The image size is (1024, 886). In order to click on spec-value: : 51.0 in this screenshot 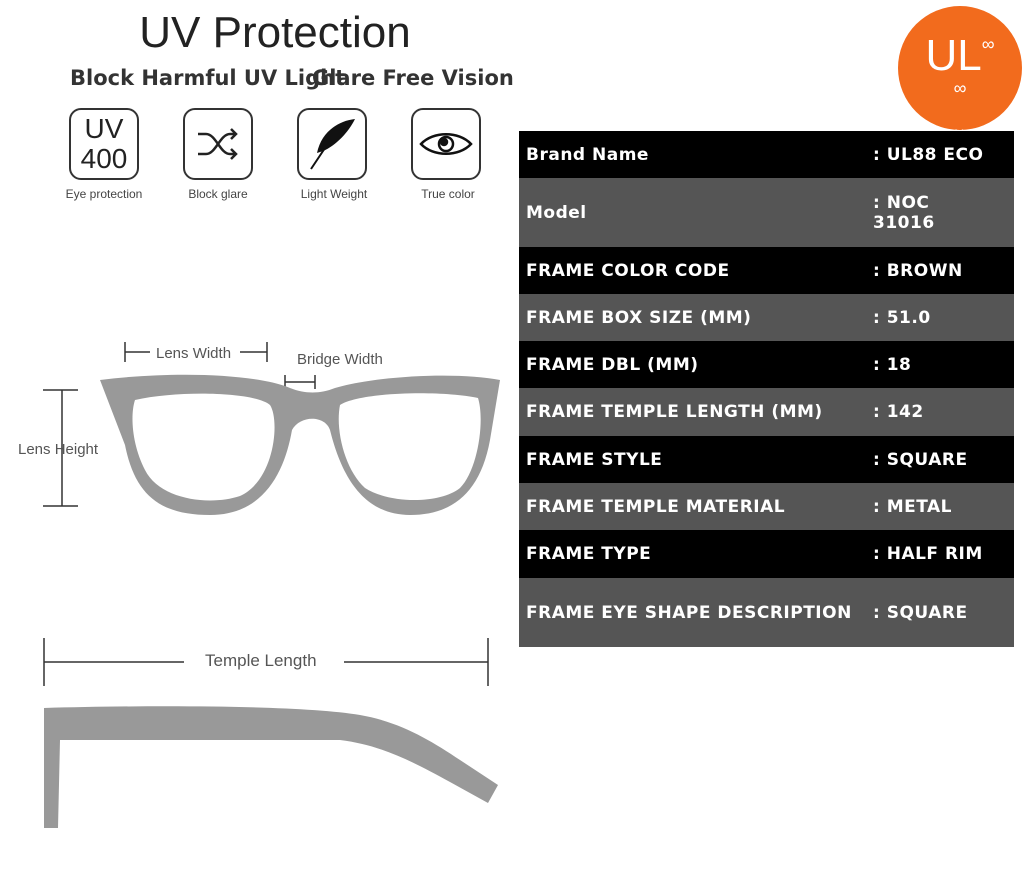, I will do `click(902, 317)`.